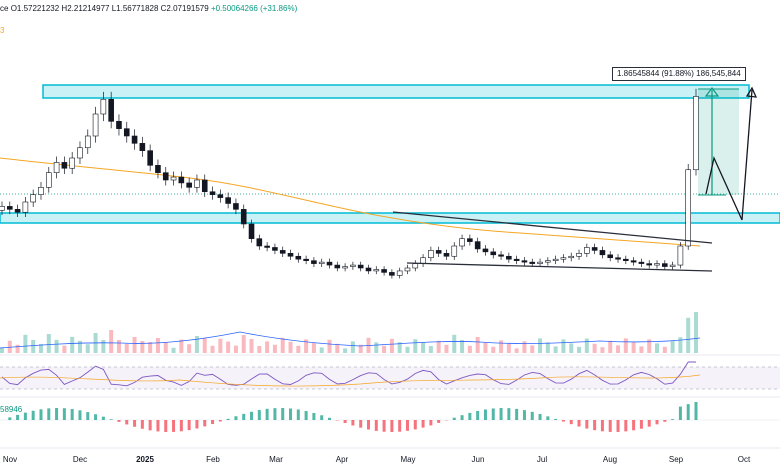 This screenshot has width=780, height=470. What do you see at coordinates (184, 8) in the screenshot?
I see `close-value: C2.07191579` at bounding box center [184, 8].